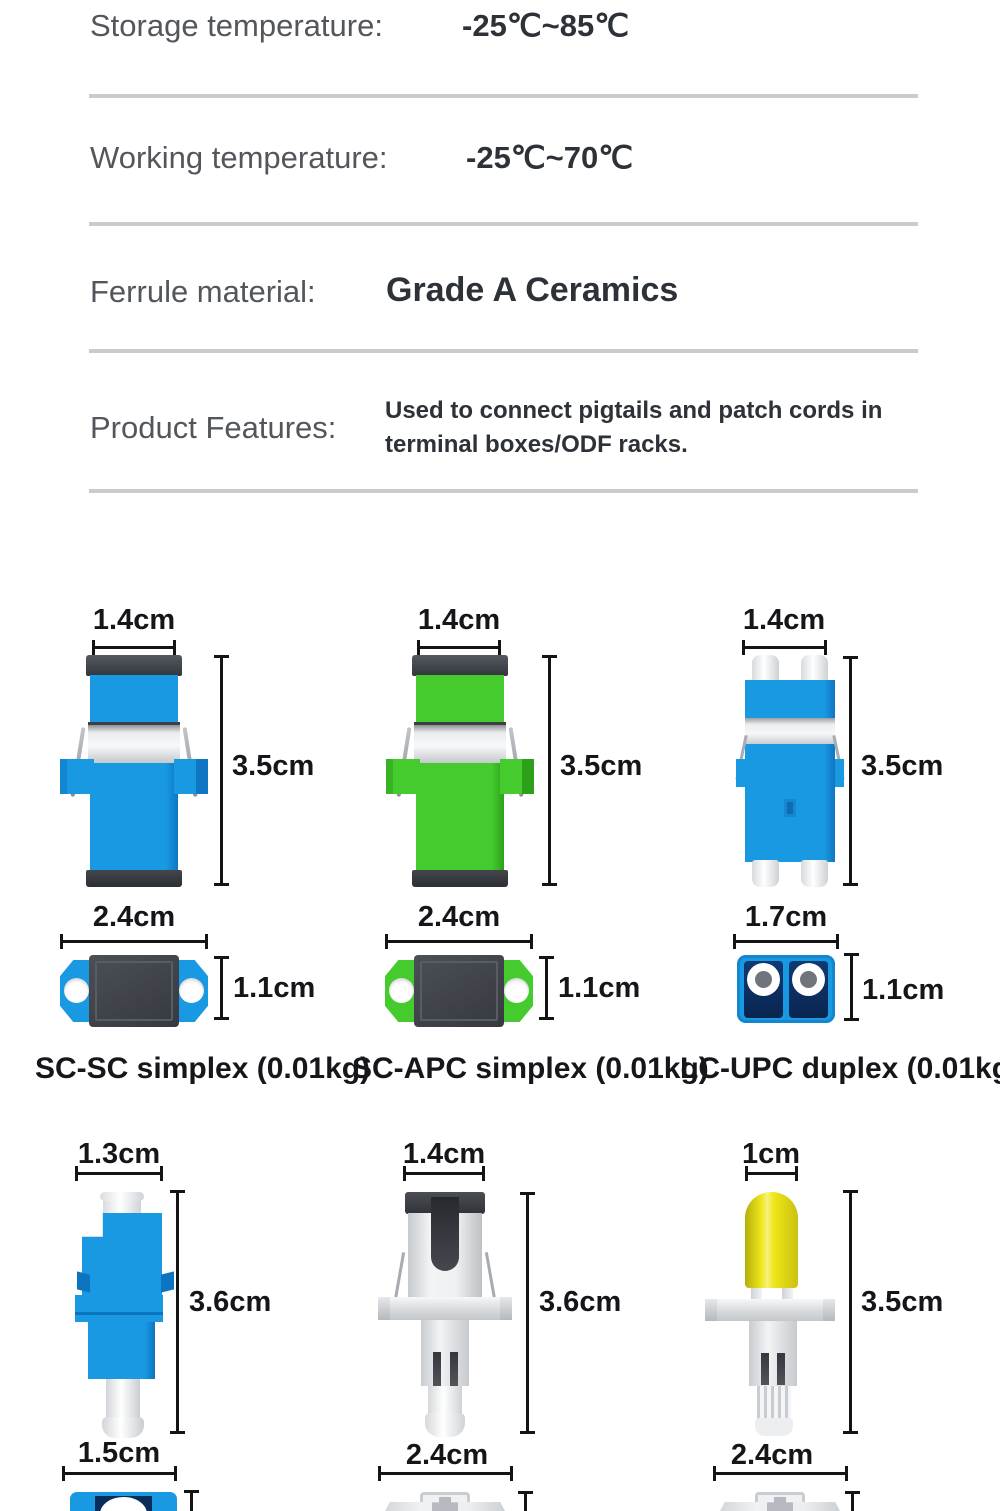 The width and height of the screenshot is (1000, 1511). I want to click on cap-stem-right, so click(787, 1295).